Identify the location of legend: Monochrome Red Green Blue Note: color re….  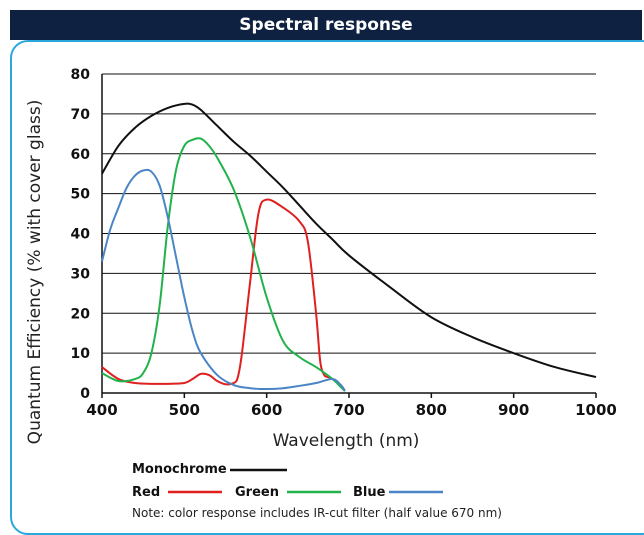
(317, 491).